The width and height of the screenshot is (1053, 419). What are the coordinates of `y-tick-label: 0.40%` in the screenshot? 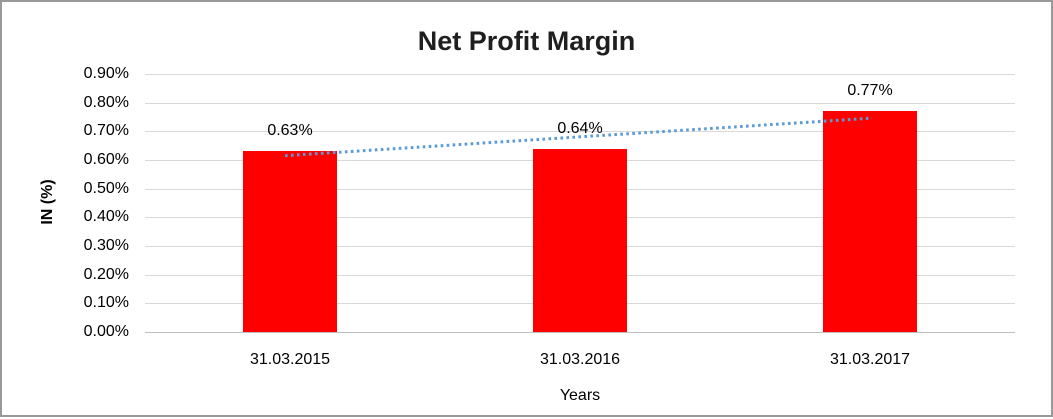 It's located at (106, 216).